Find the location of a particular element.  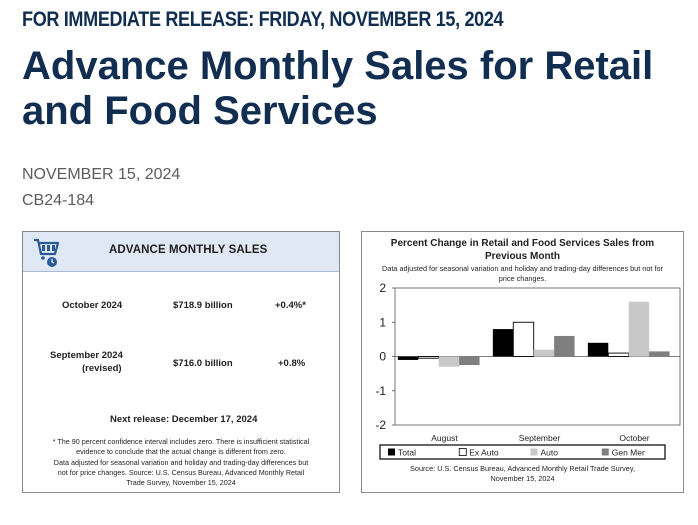

row-period-note: (revised) is located at coordinates (102, 368).